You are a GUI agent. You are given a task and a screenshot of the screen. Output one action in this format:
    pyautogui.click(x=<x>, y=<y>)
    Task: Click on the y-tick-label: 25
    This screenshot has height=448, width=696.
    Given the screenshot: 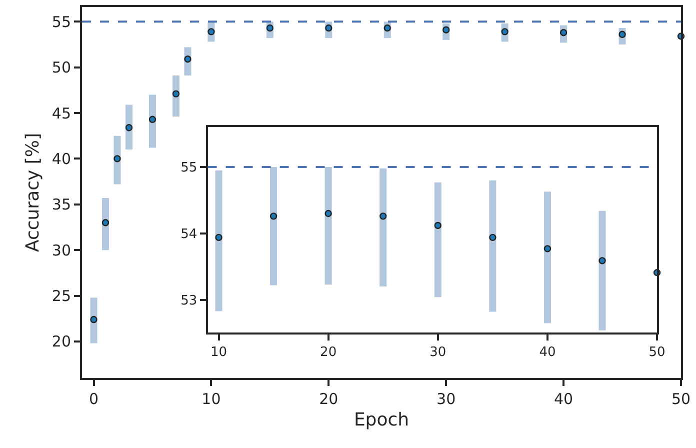 What is the action you would take?
    pyautogui.click(x=61, y=296)
    